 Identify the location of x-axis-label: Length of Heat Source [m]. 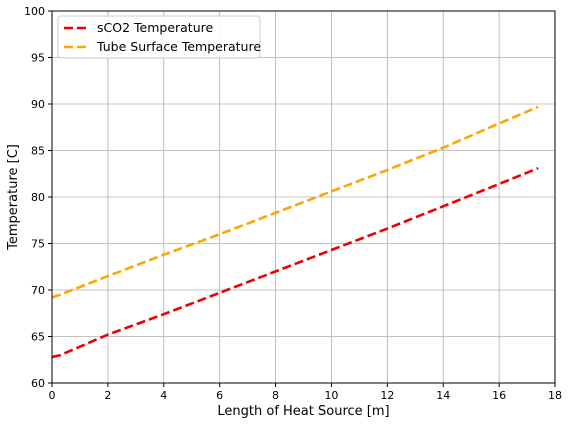
(303, 411).